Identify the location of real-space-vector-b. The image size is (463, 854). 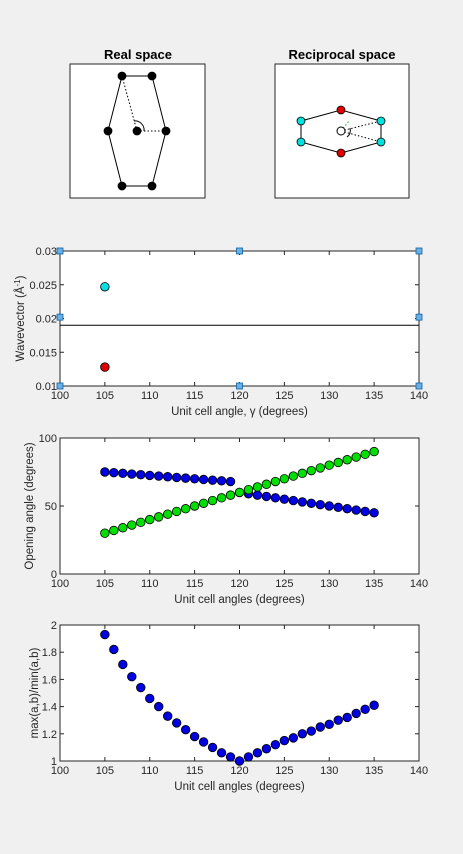
(129, 103).